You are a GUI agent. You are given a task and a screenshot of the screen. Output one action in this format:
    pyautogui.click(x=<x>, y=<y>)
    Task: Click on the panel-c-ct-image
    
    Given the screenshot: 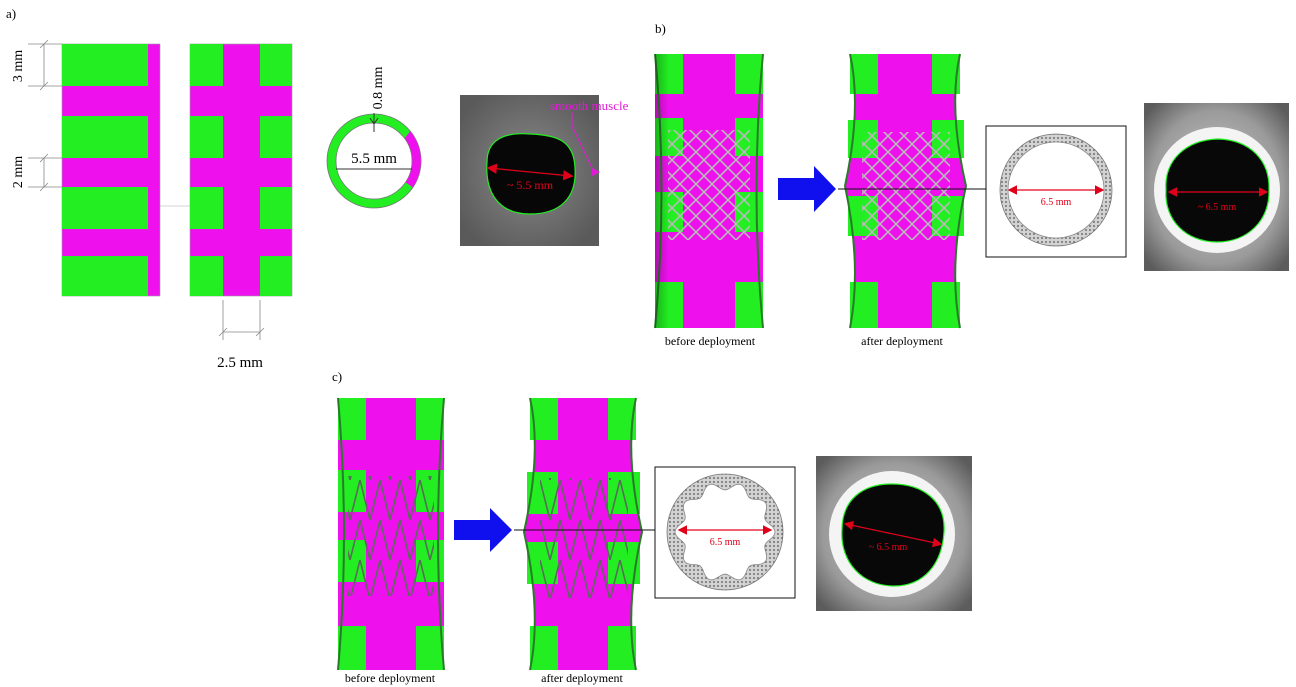 What is the action you would take?
    pyautogui.click(x=894, y=533)
    